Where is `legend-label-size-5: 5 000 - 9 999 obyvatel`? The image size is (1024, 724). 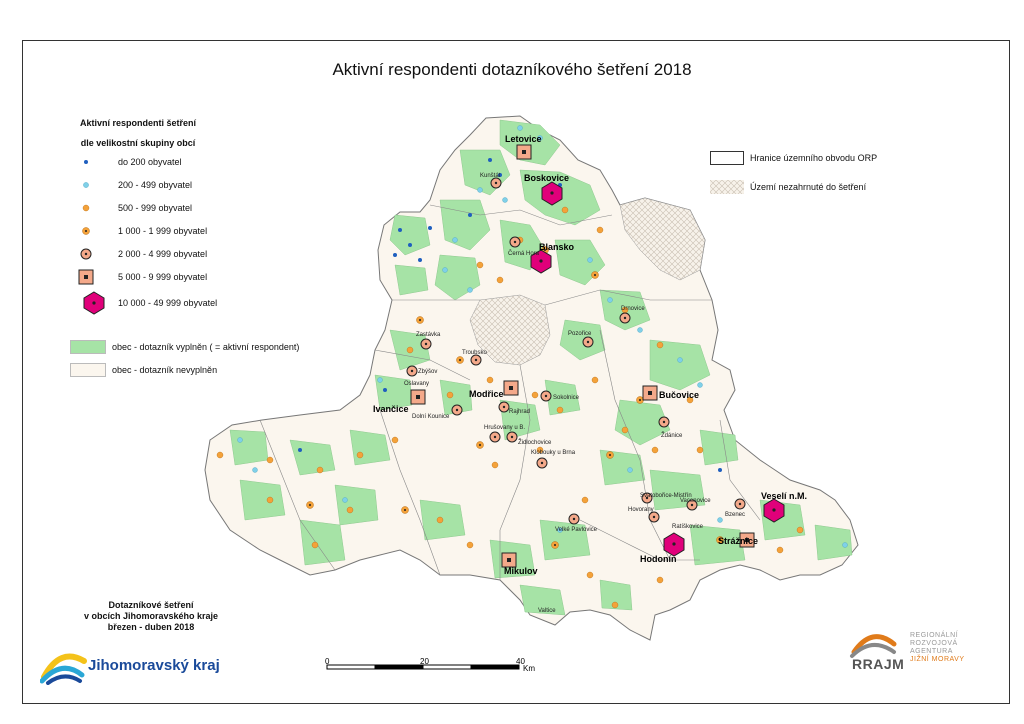 legend-label-size-5: 5 000 - 9 999 obyvatel is located at coordinates (163, 277).